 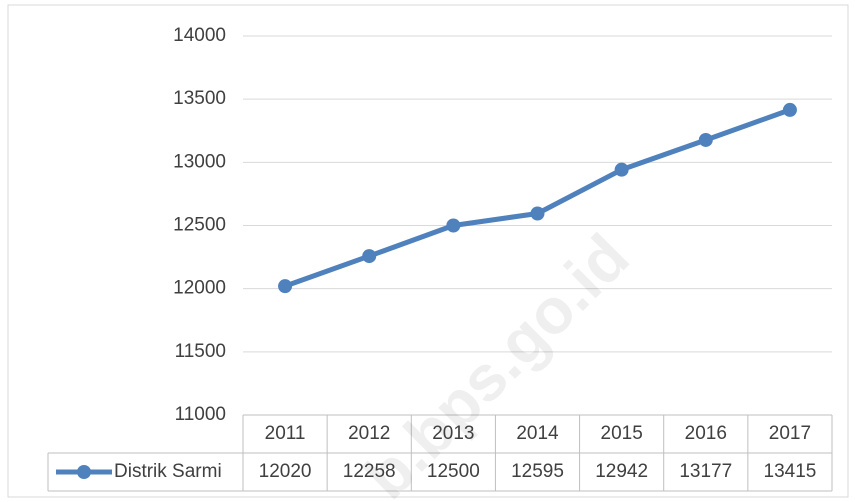 I want to click on legend-label: Distrik Sarmi, so click(x=168, y=471).